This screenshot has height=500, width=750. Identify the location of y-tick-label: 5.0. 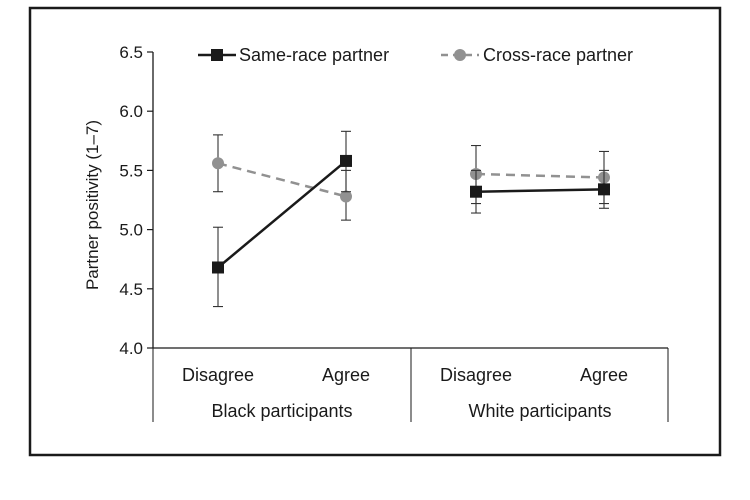
(131, 230).